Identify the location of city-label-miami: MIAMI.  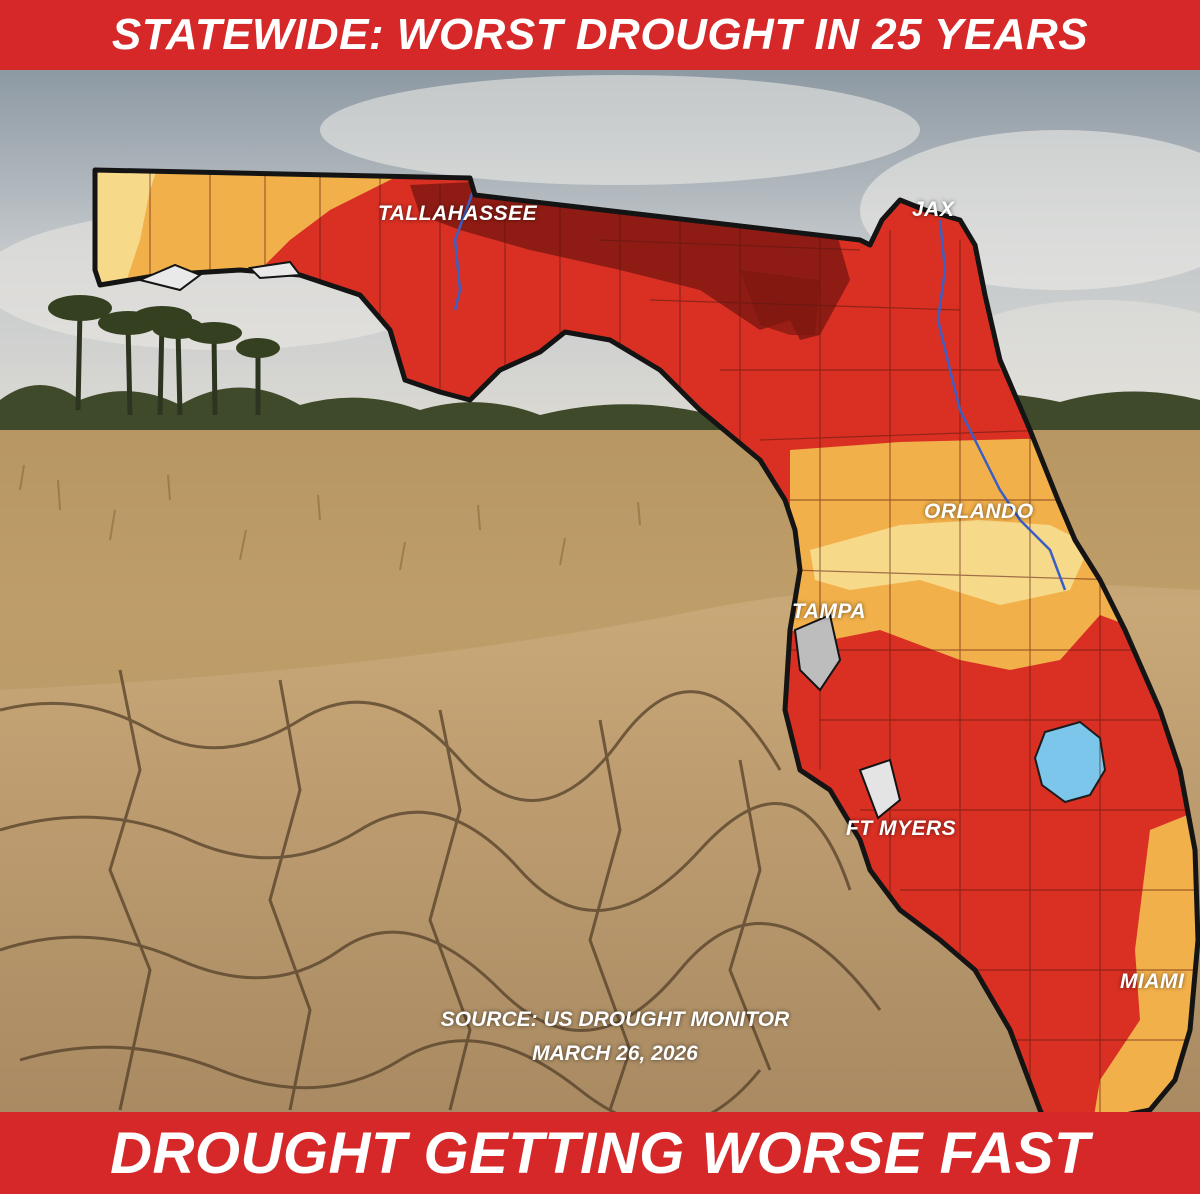
(1152, 981).